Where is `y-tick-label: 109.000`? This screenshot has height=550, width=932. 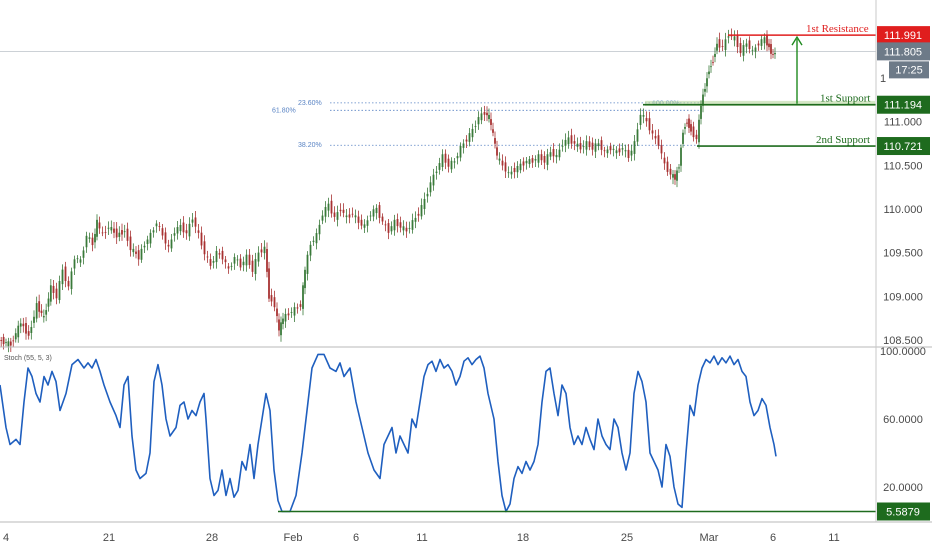
y-tick-label: 109.000 is located at coordinates (903, 297).